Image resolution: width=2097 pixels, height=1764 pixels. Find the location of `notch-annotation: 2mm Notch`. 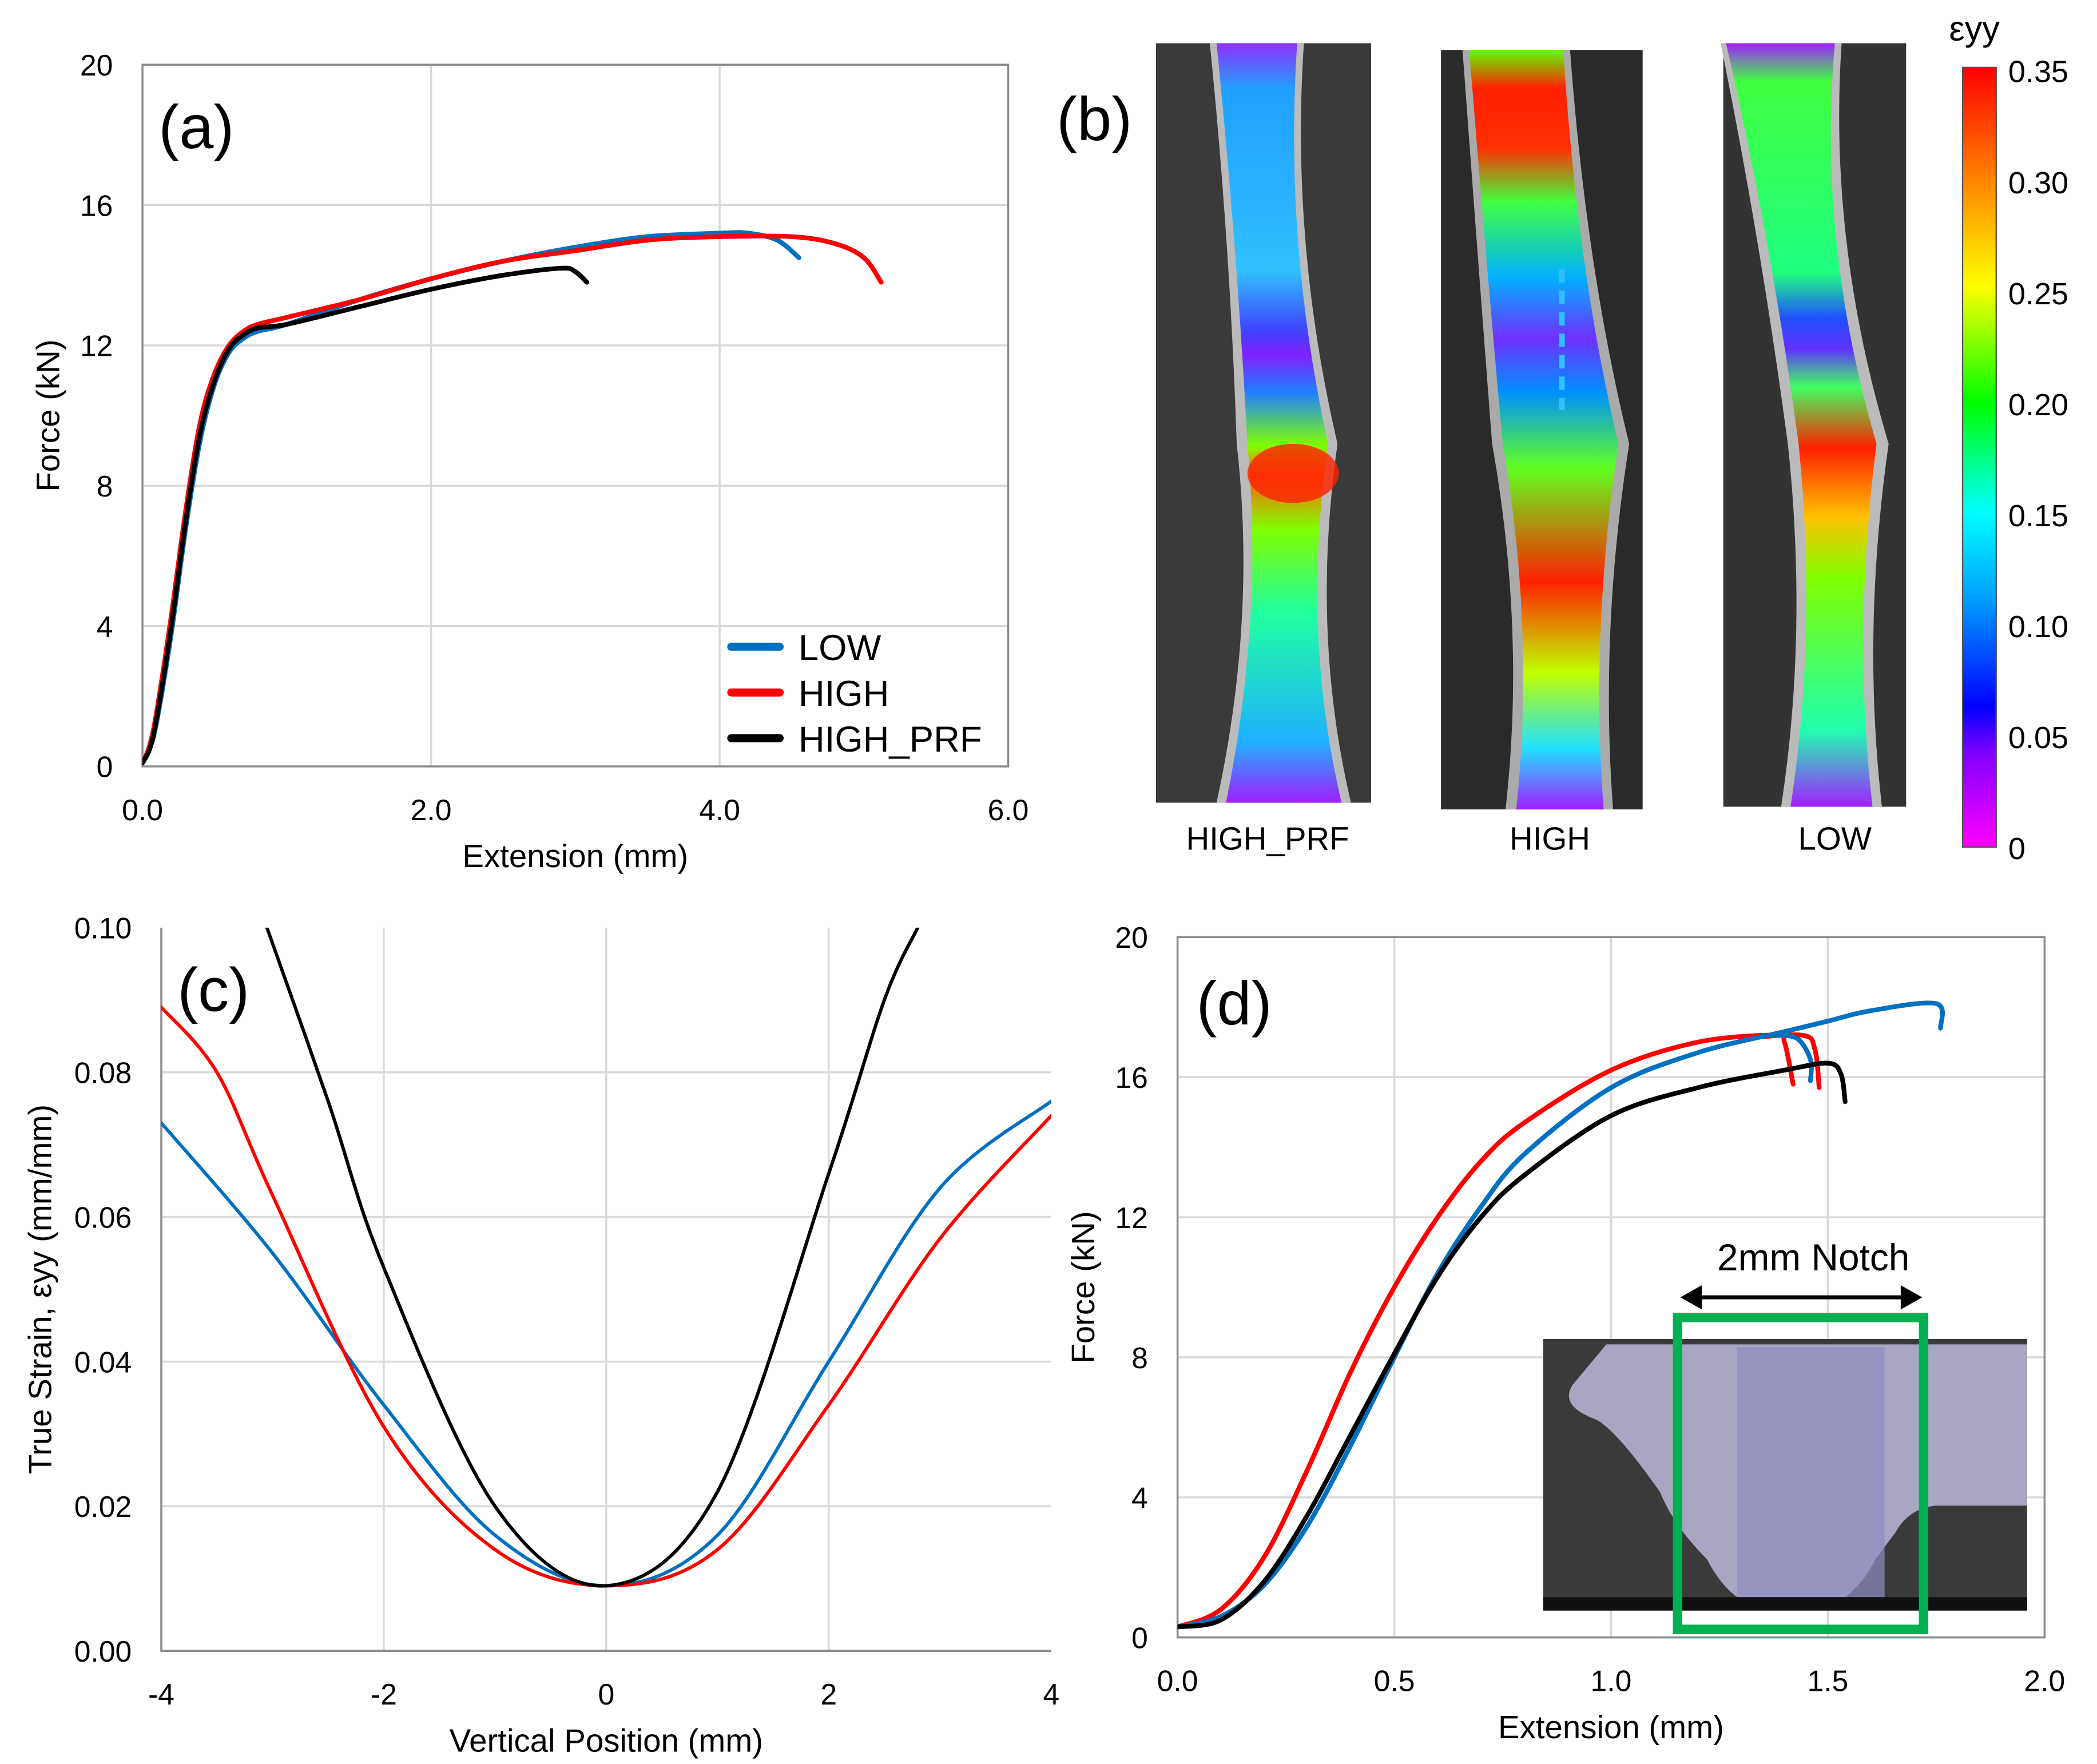

notch-annotation: 2mm Notch is located at coordinates (1813, 1257).